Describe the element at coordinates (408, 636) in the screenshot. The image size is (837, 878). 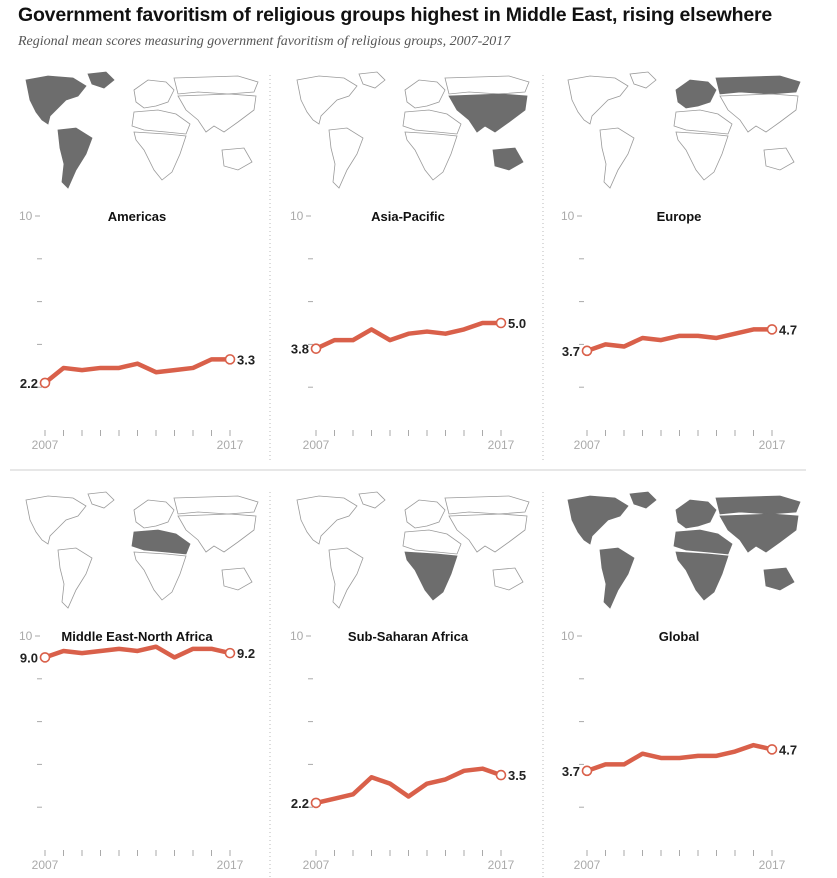
I see `panel-title: Sub-Saharan Africa` at that location.